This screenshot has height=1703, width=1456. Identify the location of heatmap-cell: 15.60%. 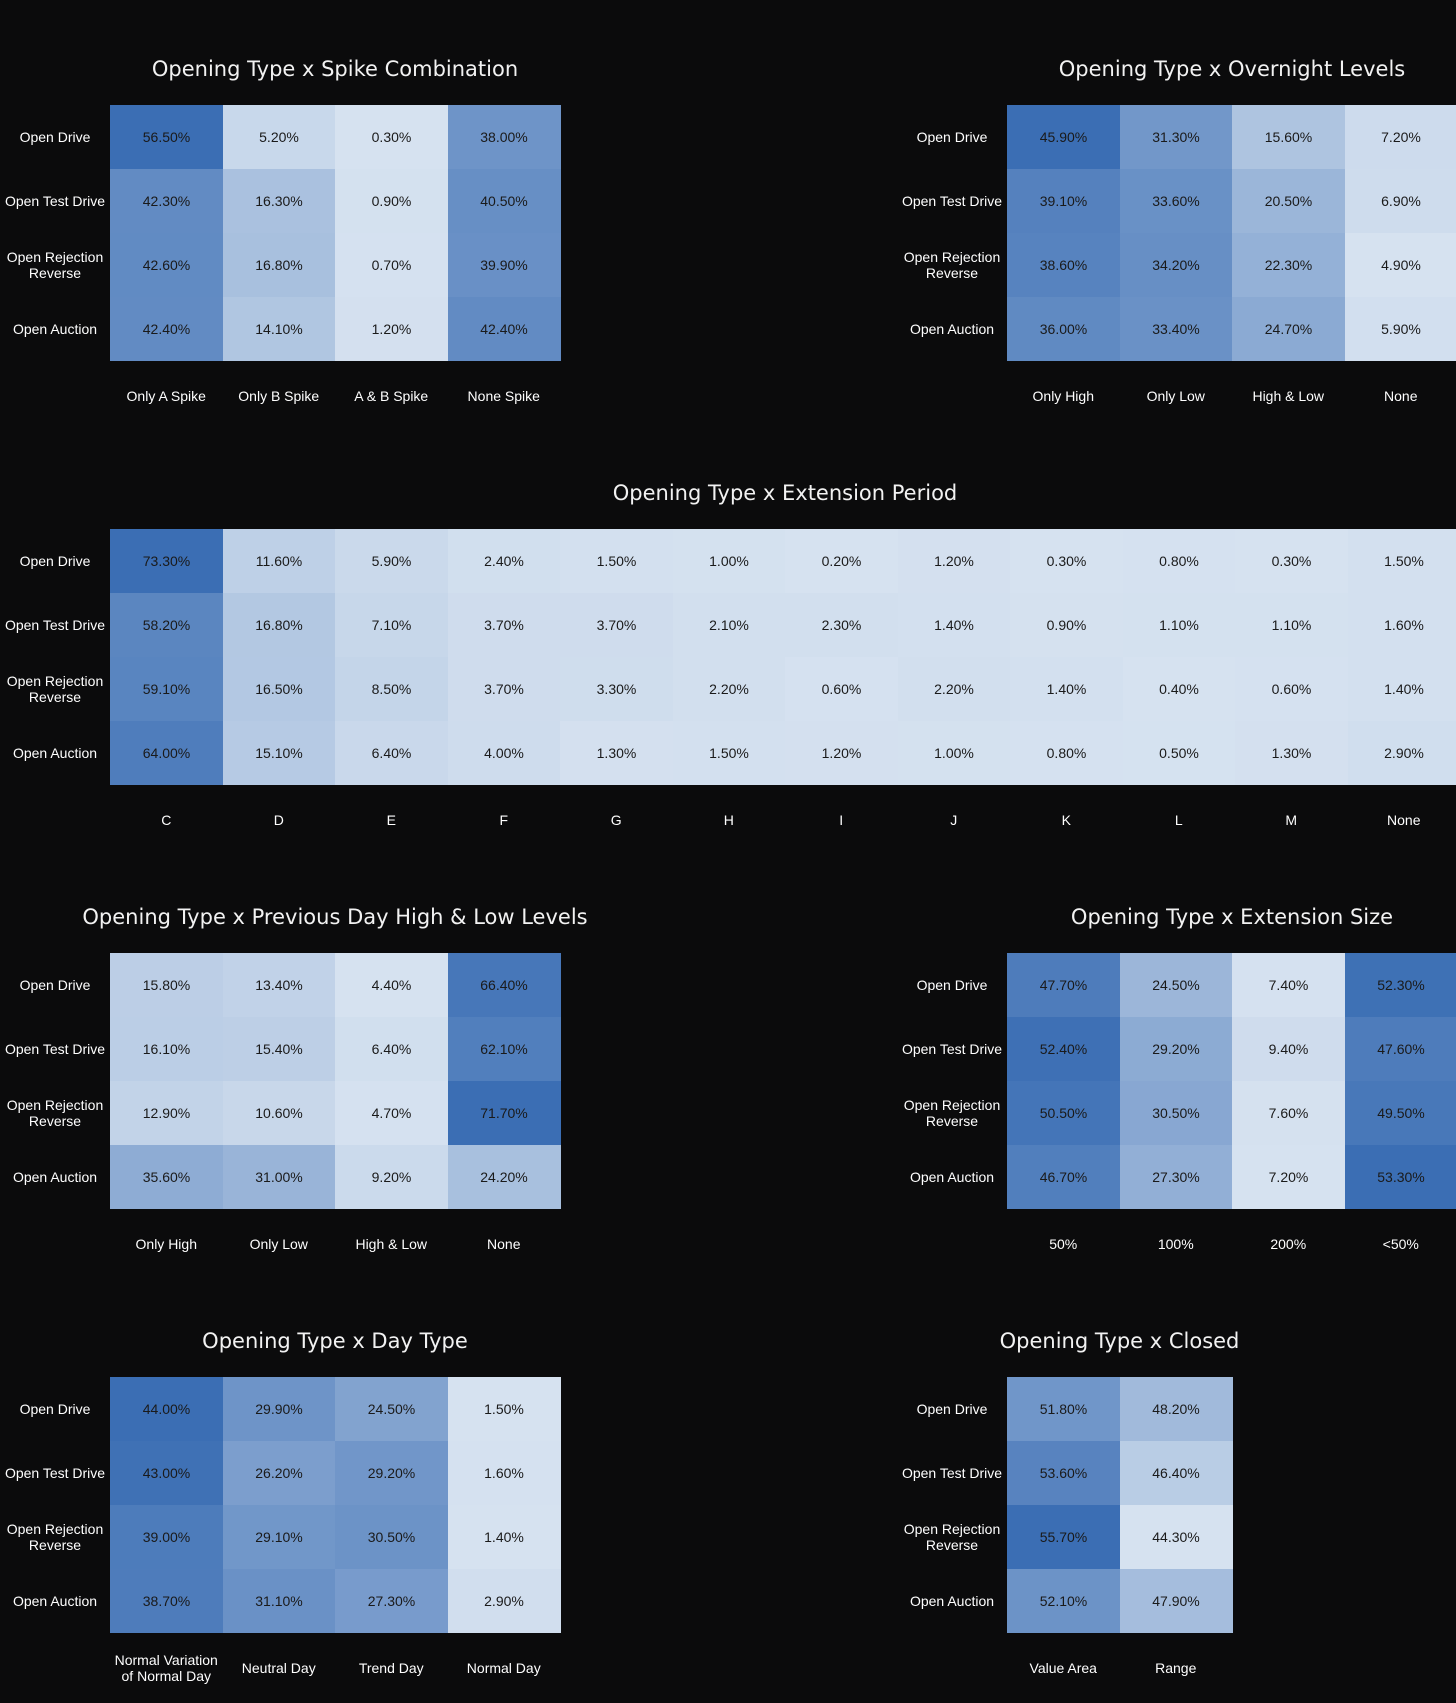
(1288, 137).